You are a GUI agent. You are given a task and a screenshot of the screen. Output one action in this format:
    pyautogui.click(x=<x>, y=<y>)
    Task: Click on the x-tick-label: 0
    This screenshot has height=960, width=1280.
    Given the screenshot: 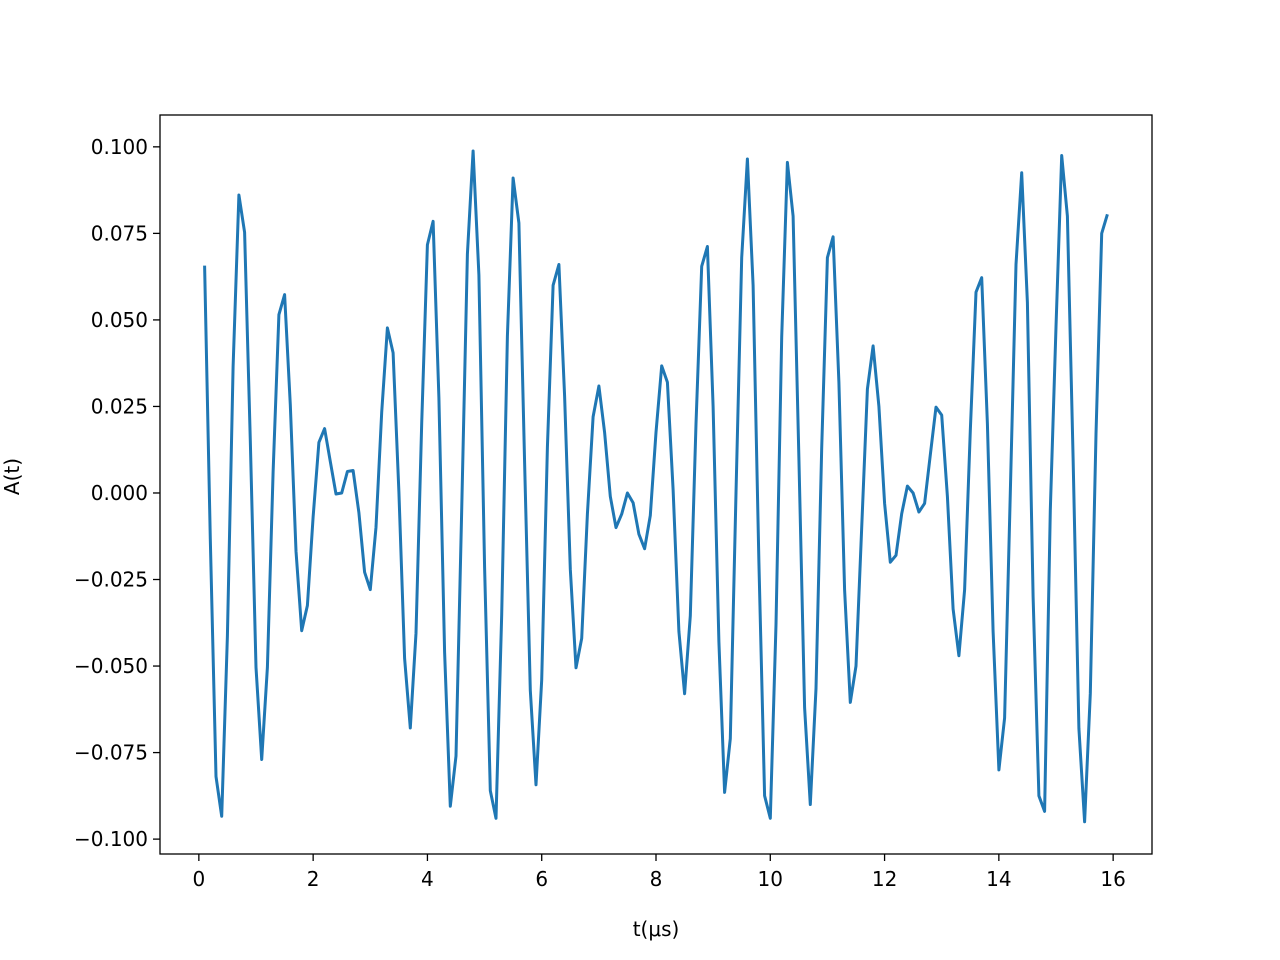 What is the action you would take?
    pyautogui.click(x=198, y=879)
    